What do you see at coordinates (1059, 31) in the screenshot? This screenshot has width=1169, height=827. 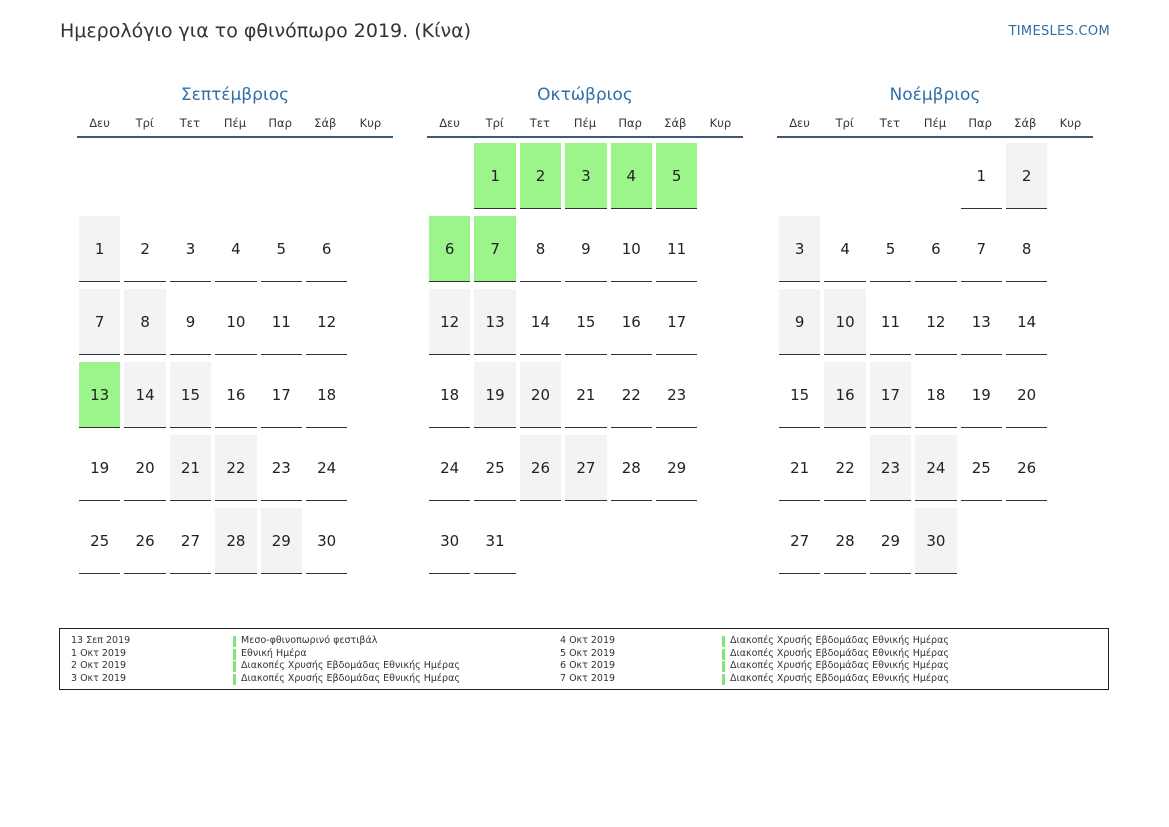 I see `site-link: TIMESLES.COM` at bounding box center [1059, 31].